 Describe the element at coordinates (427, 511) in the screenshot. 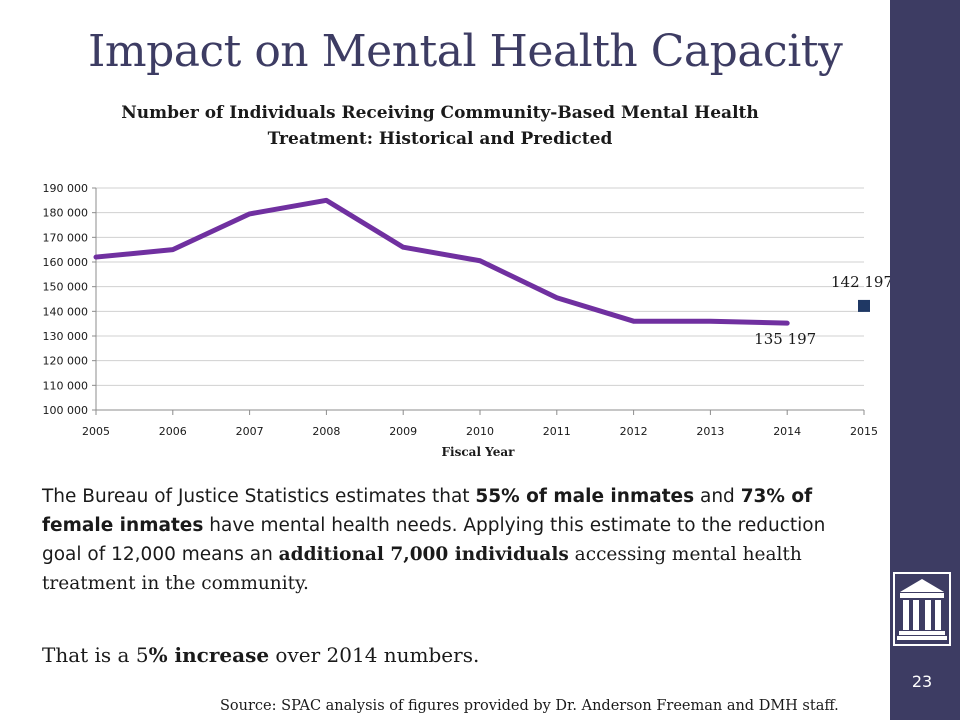

I see `body-bold-female: 73% of female inmates` at that location.